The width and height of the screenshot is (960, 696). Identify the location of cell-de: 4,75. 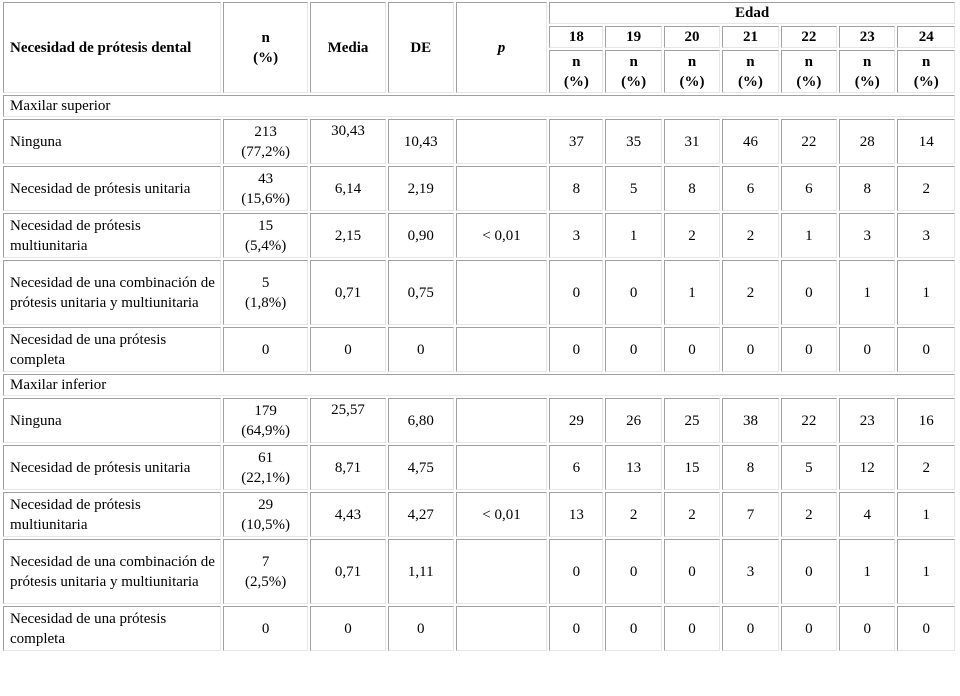
(420, 467).